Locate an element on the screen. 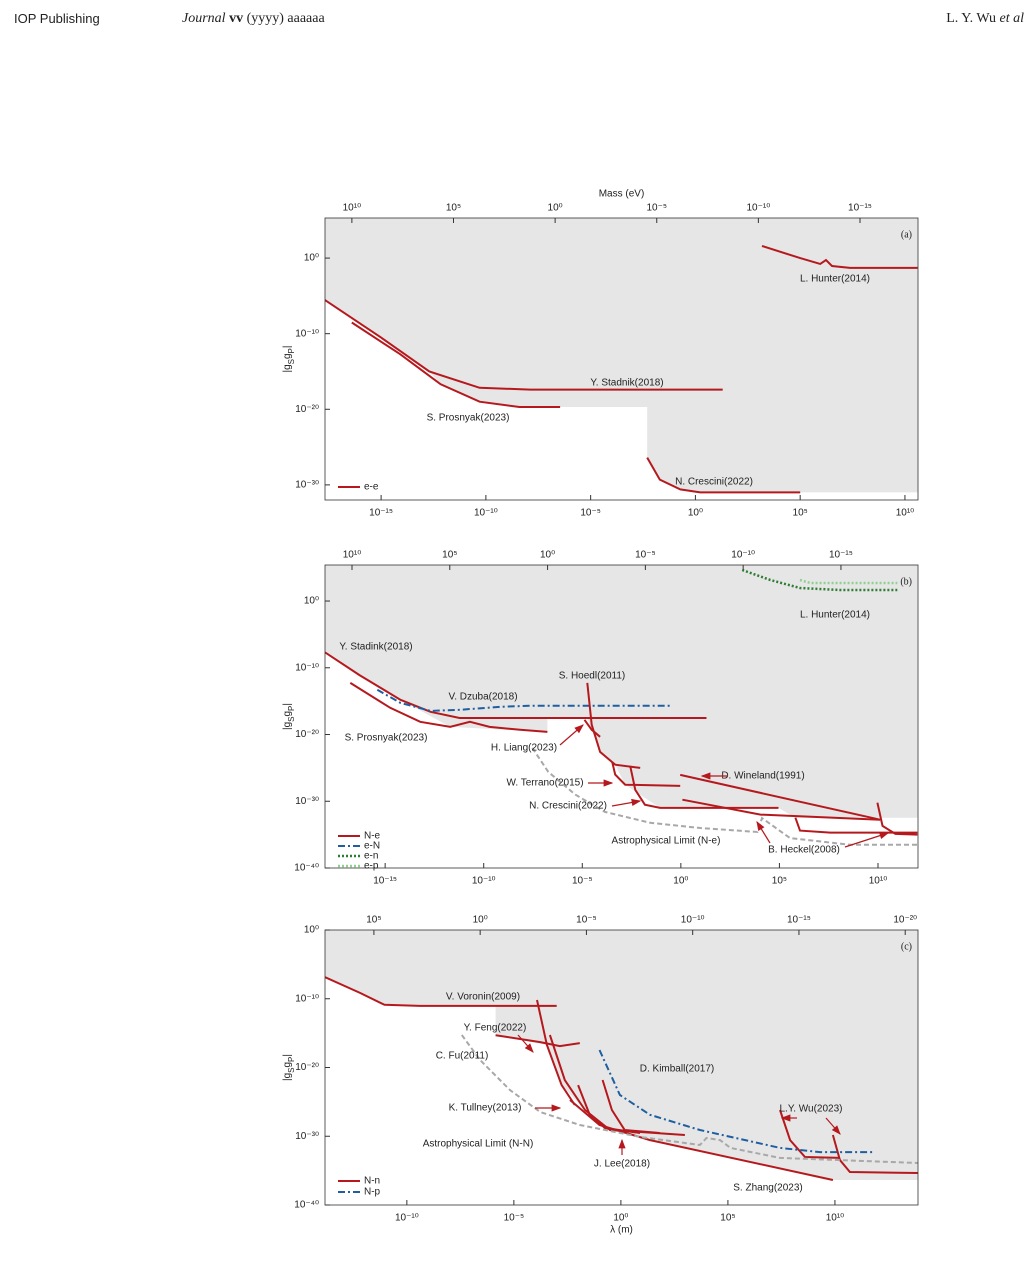 The height and width of the screenshot is (1278, 1034). legend-label: e-N is located at coordinates (372, 846).